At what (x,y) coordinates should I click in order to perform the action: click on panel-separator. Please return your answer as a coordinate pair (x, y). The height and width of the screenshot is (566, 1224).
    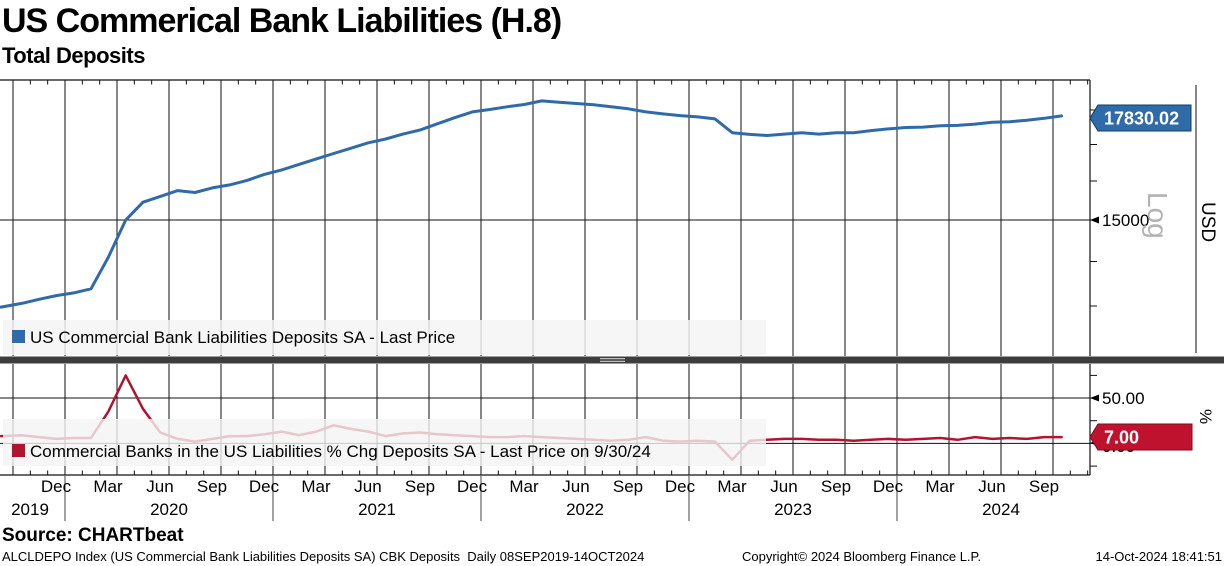
    Looking at the image, I should click on (612, 360).